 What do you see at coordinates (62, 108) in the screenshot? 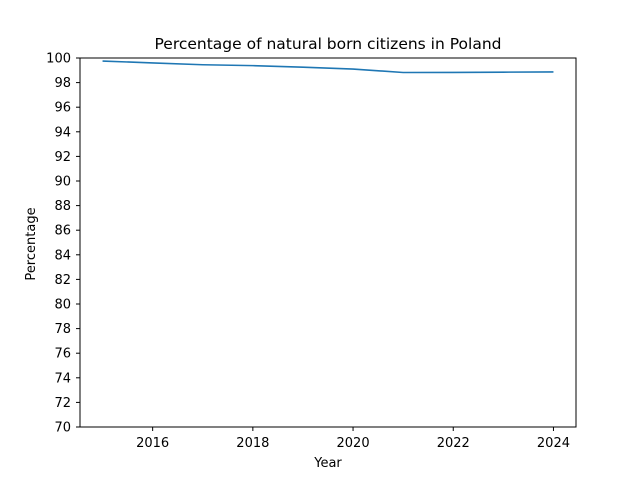
I see `y-tick-label: 96` at bounding box center [62, 108].